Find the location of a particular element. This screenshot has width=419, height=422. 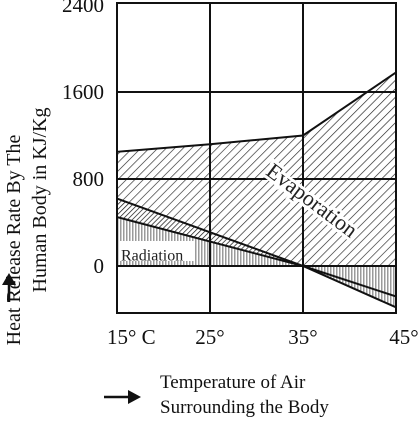

y-axis-label-line1: Heat Release Rate By The is located at coordinates (14, 240).